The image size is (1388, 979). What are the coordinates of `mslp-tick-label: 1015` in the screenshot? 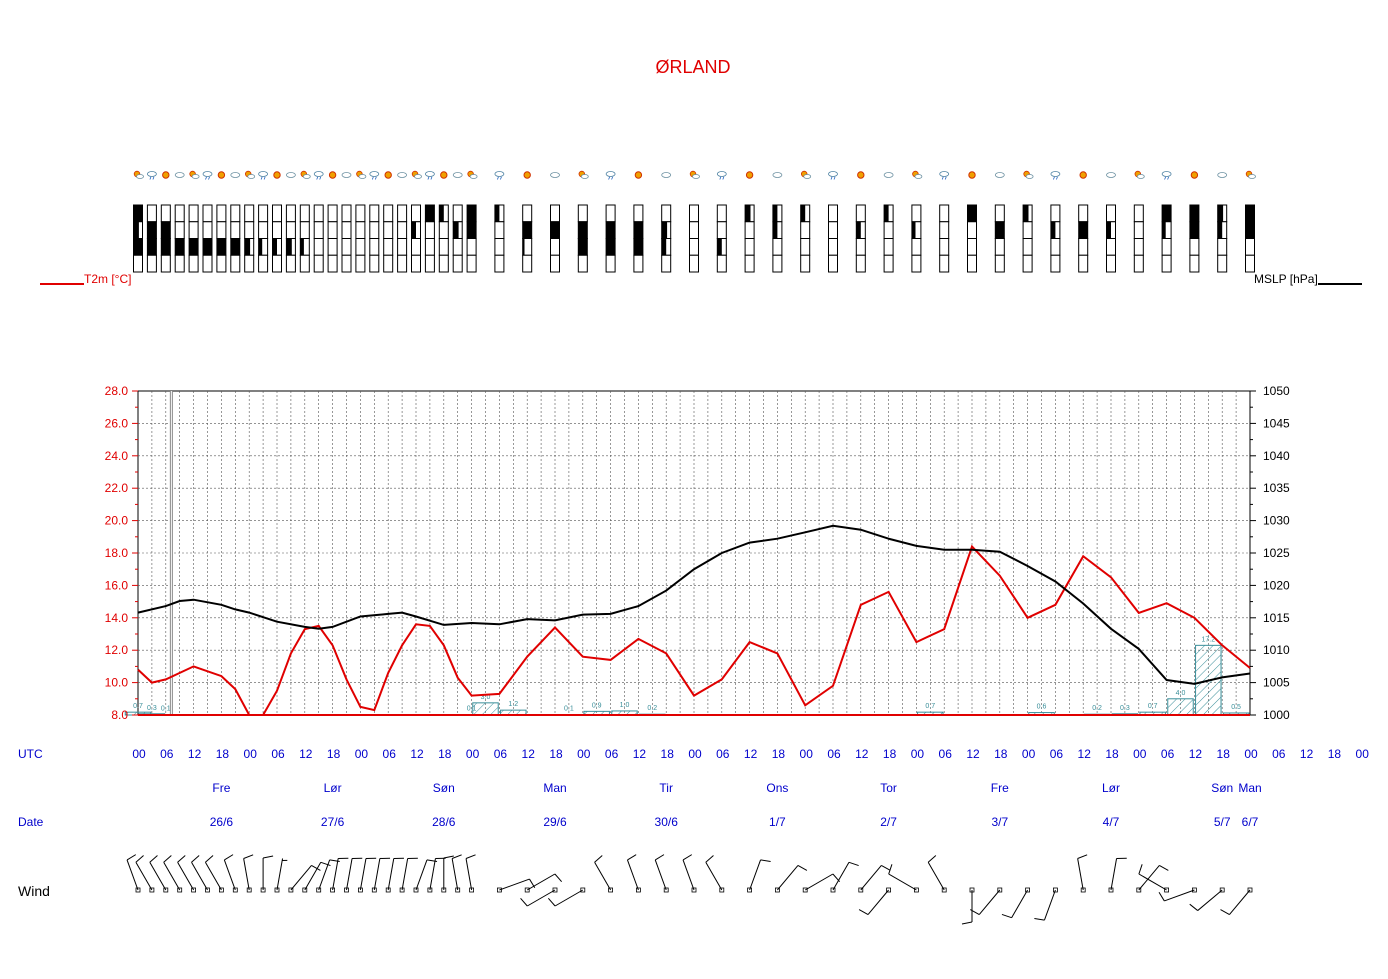 It's located at (1276, 618).